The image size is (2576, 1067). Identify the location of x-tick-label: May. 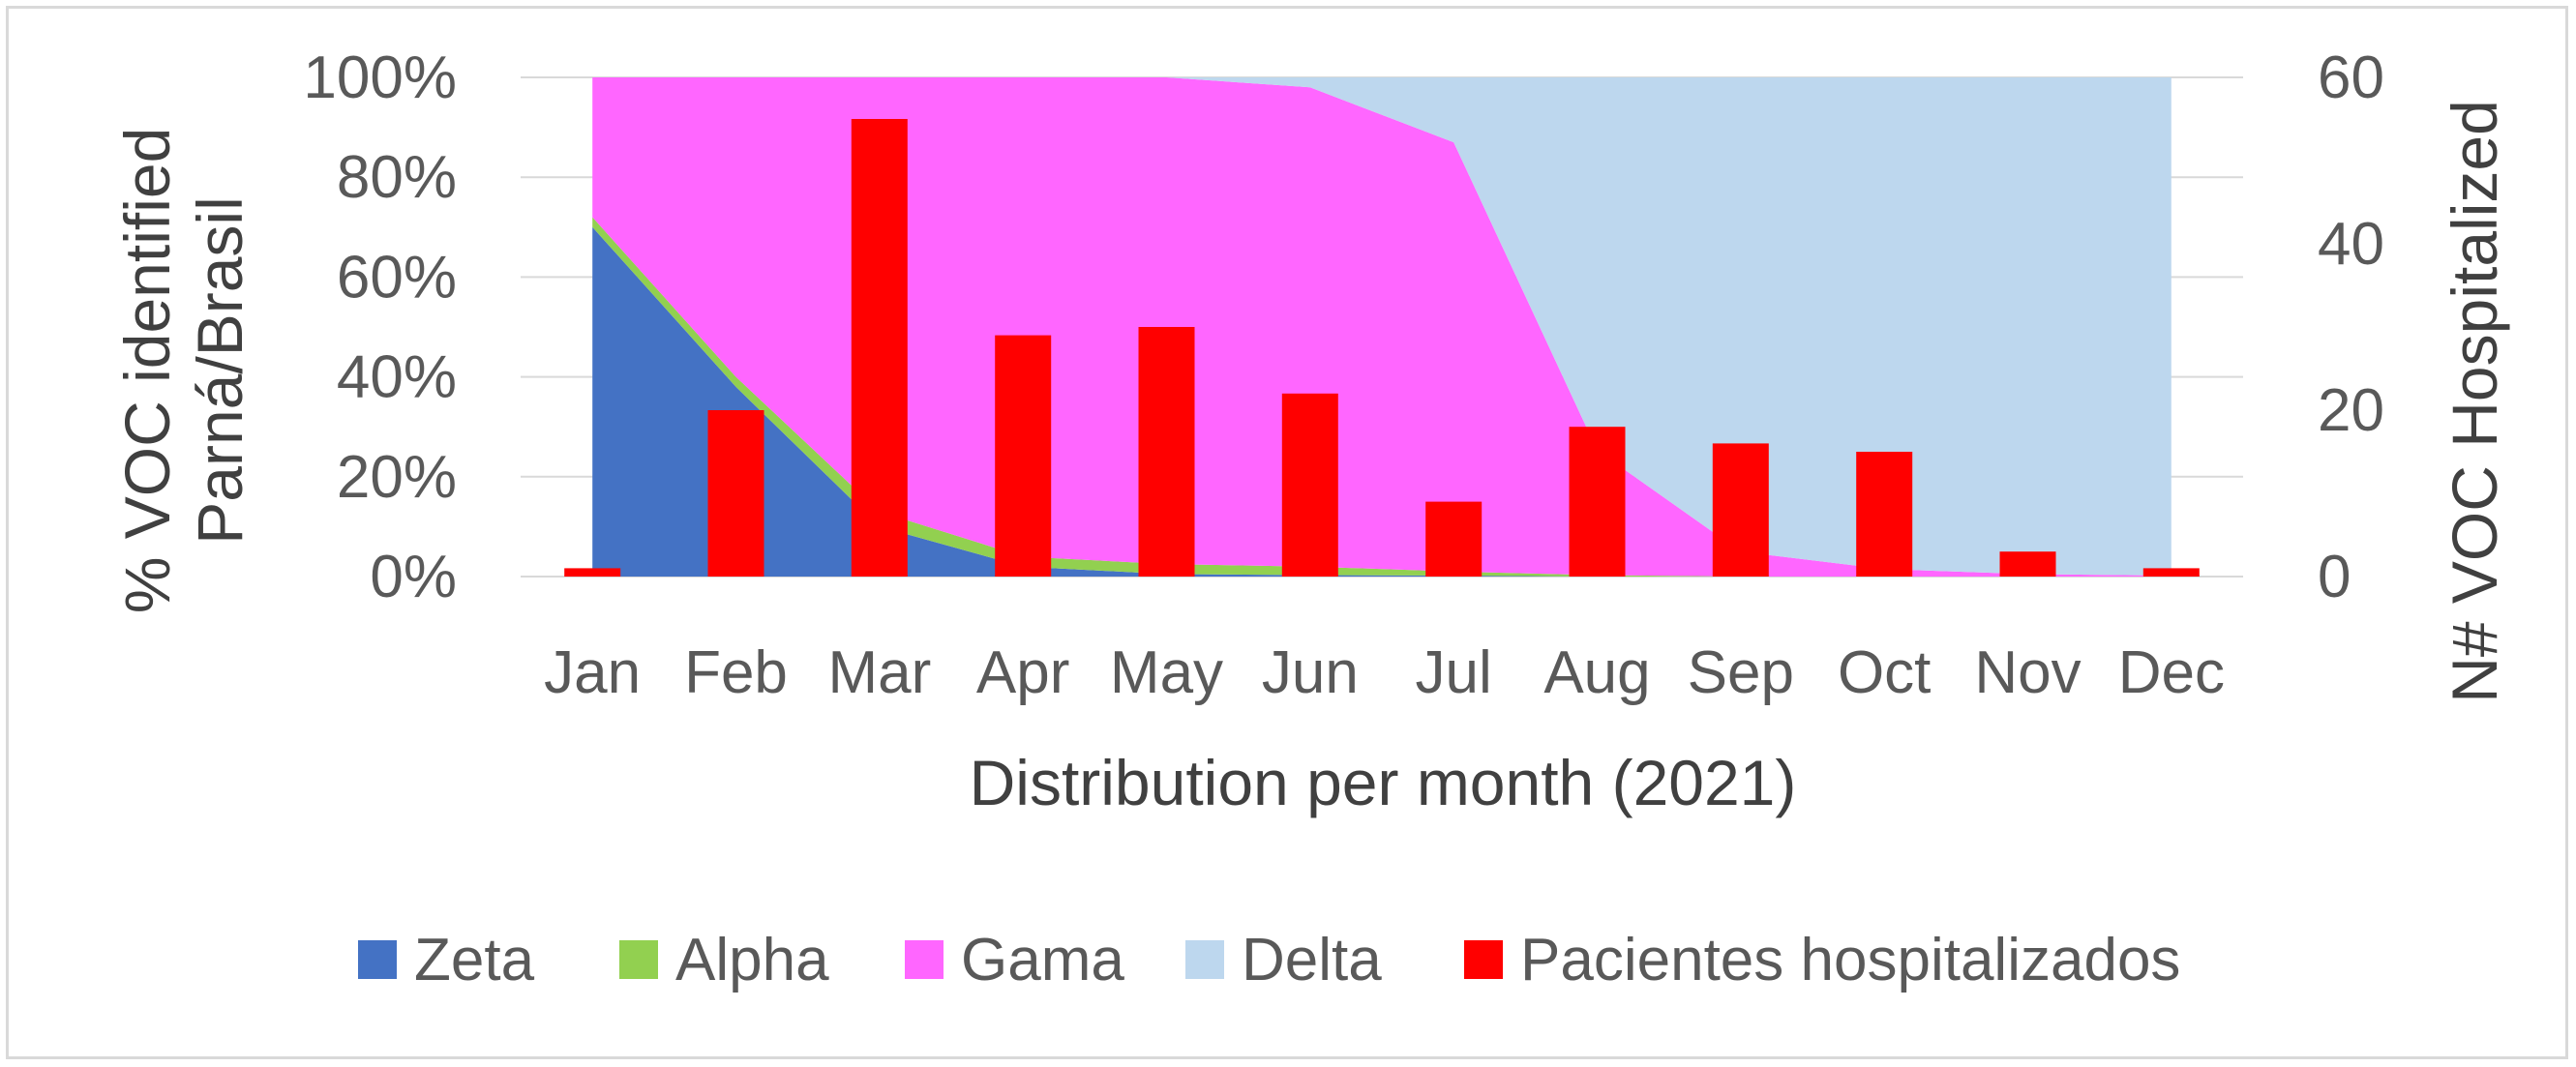
(1166, 672).